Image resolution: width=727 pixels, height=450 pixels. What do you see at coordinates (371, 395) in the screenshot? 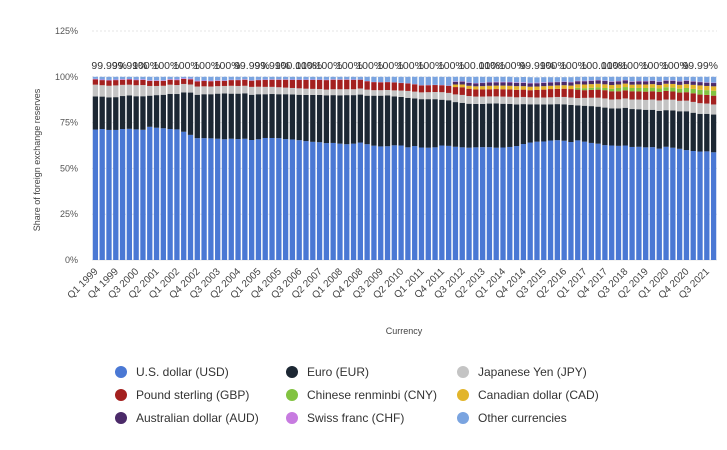
I see `legend-item: Chinese renminbi (CNY)` at bounding box center [371, 395].